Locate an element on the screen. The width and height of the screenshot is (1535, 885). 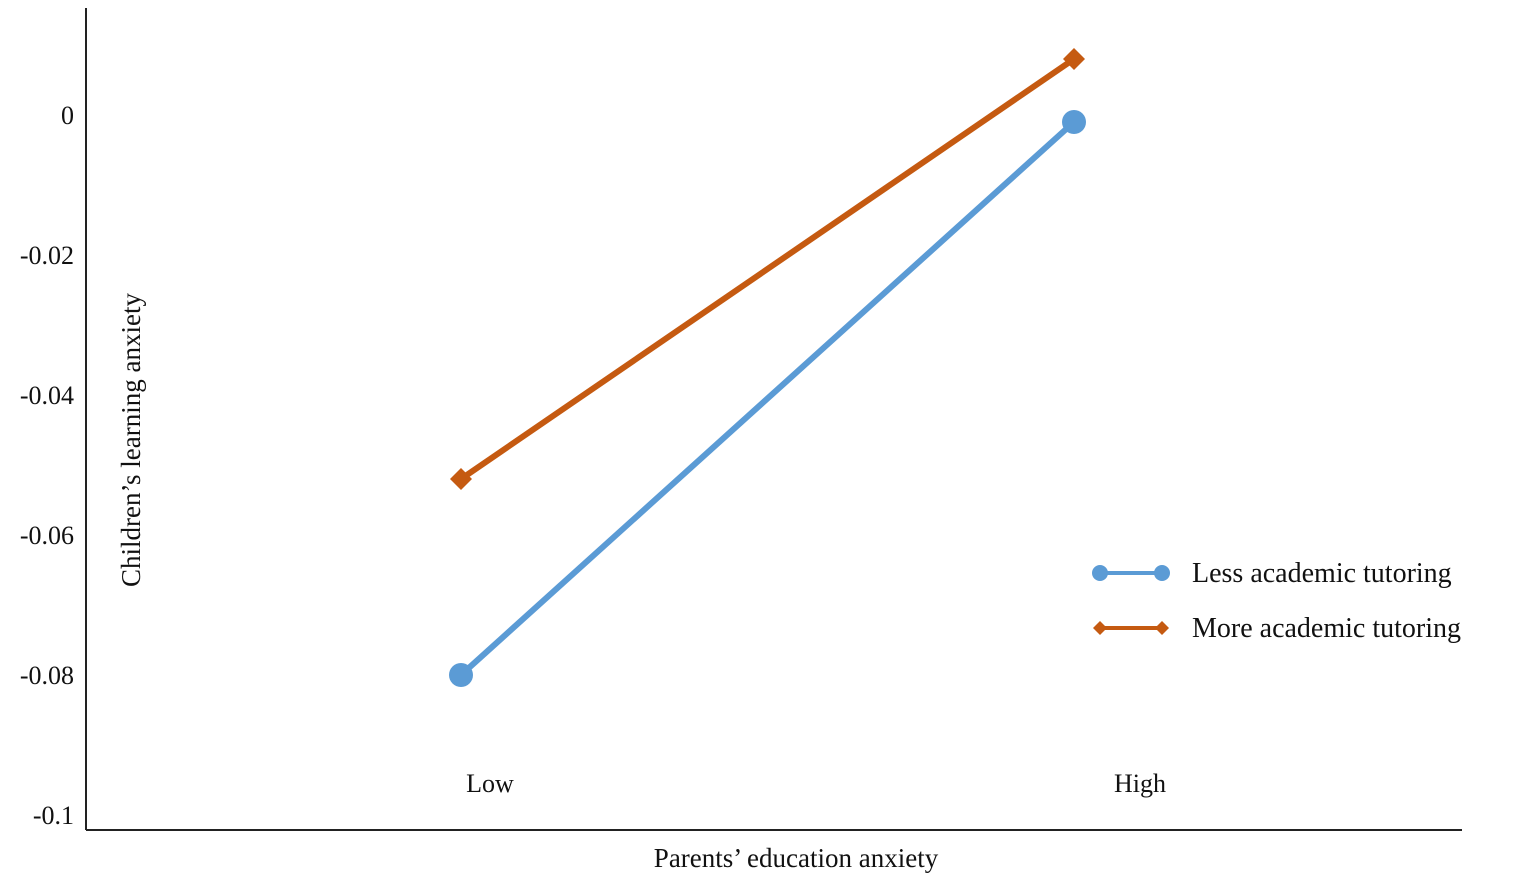
y-tick-label: -0.04 is located at coordinates (47, 395).